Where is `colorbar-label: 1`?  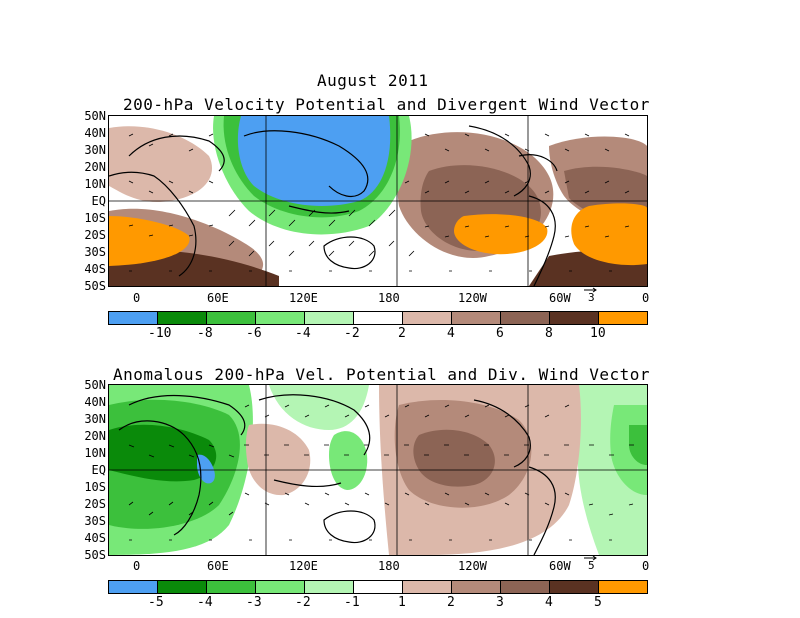
colorbar-label: 1 is located at coordinates (402, 602).